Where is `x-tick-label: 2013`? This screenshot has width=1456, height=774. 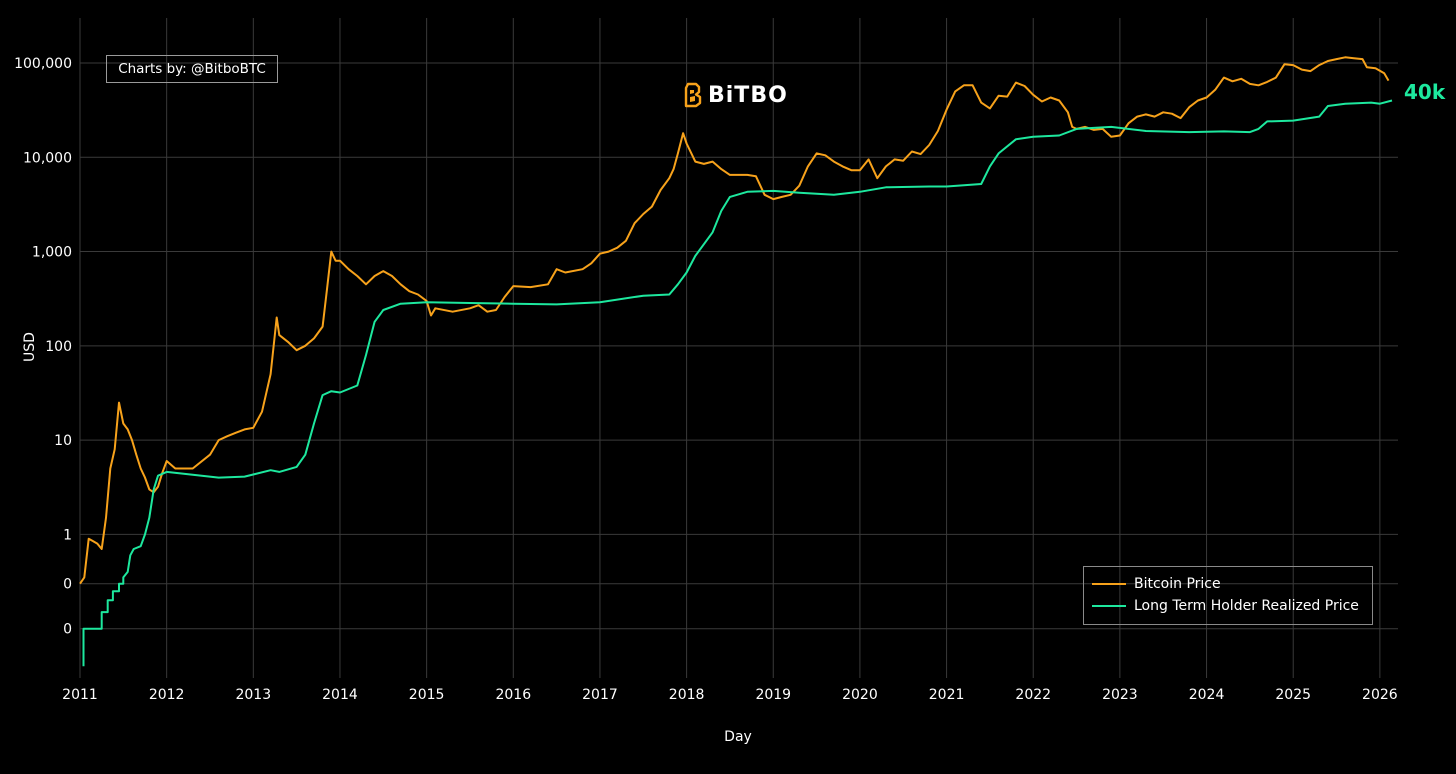
x-tick-label: 2013 is located at coordinates (253, 695).